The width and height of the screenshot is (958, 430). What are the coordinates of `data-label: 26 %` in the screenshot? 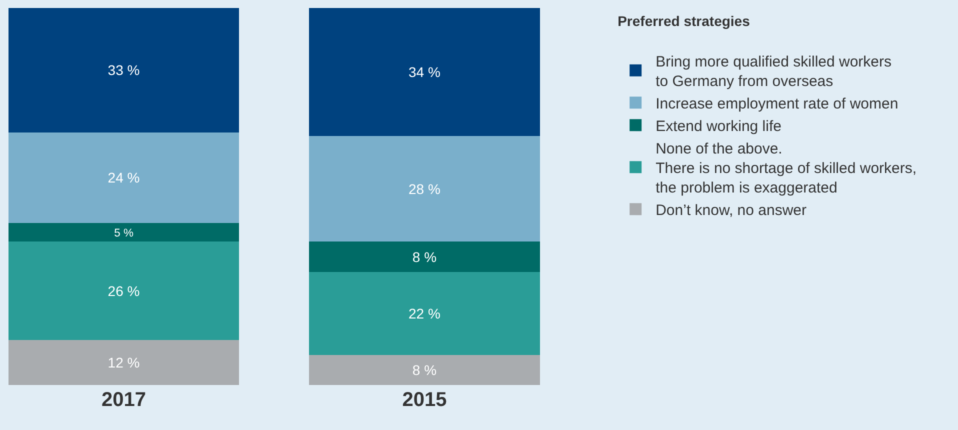 It's located at (124, 290).